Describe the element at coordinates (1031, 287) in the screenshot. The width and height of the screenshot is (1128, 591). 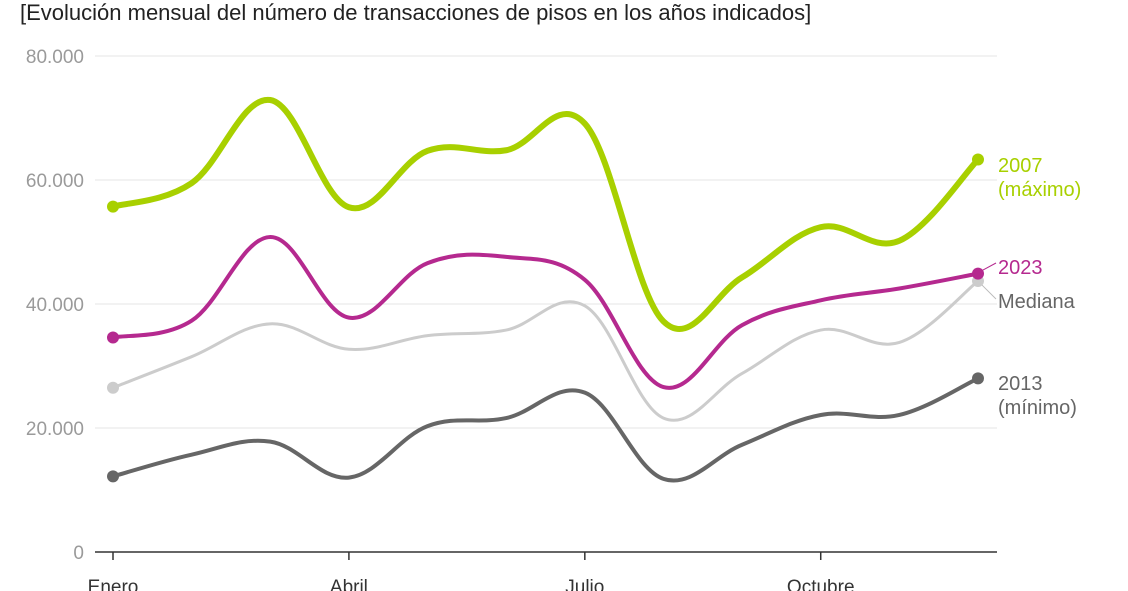
I see `series-labels: Mediana 2013(mínimo) 2023 2007(máximo)` at that location.